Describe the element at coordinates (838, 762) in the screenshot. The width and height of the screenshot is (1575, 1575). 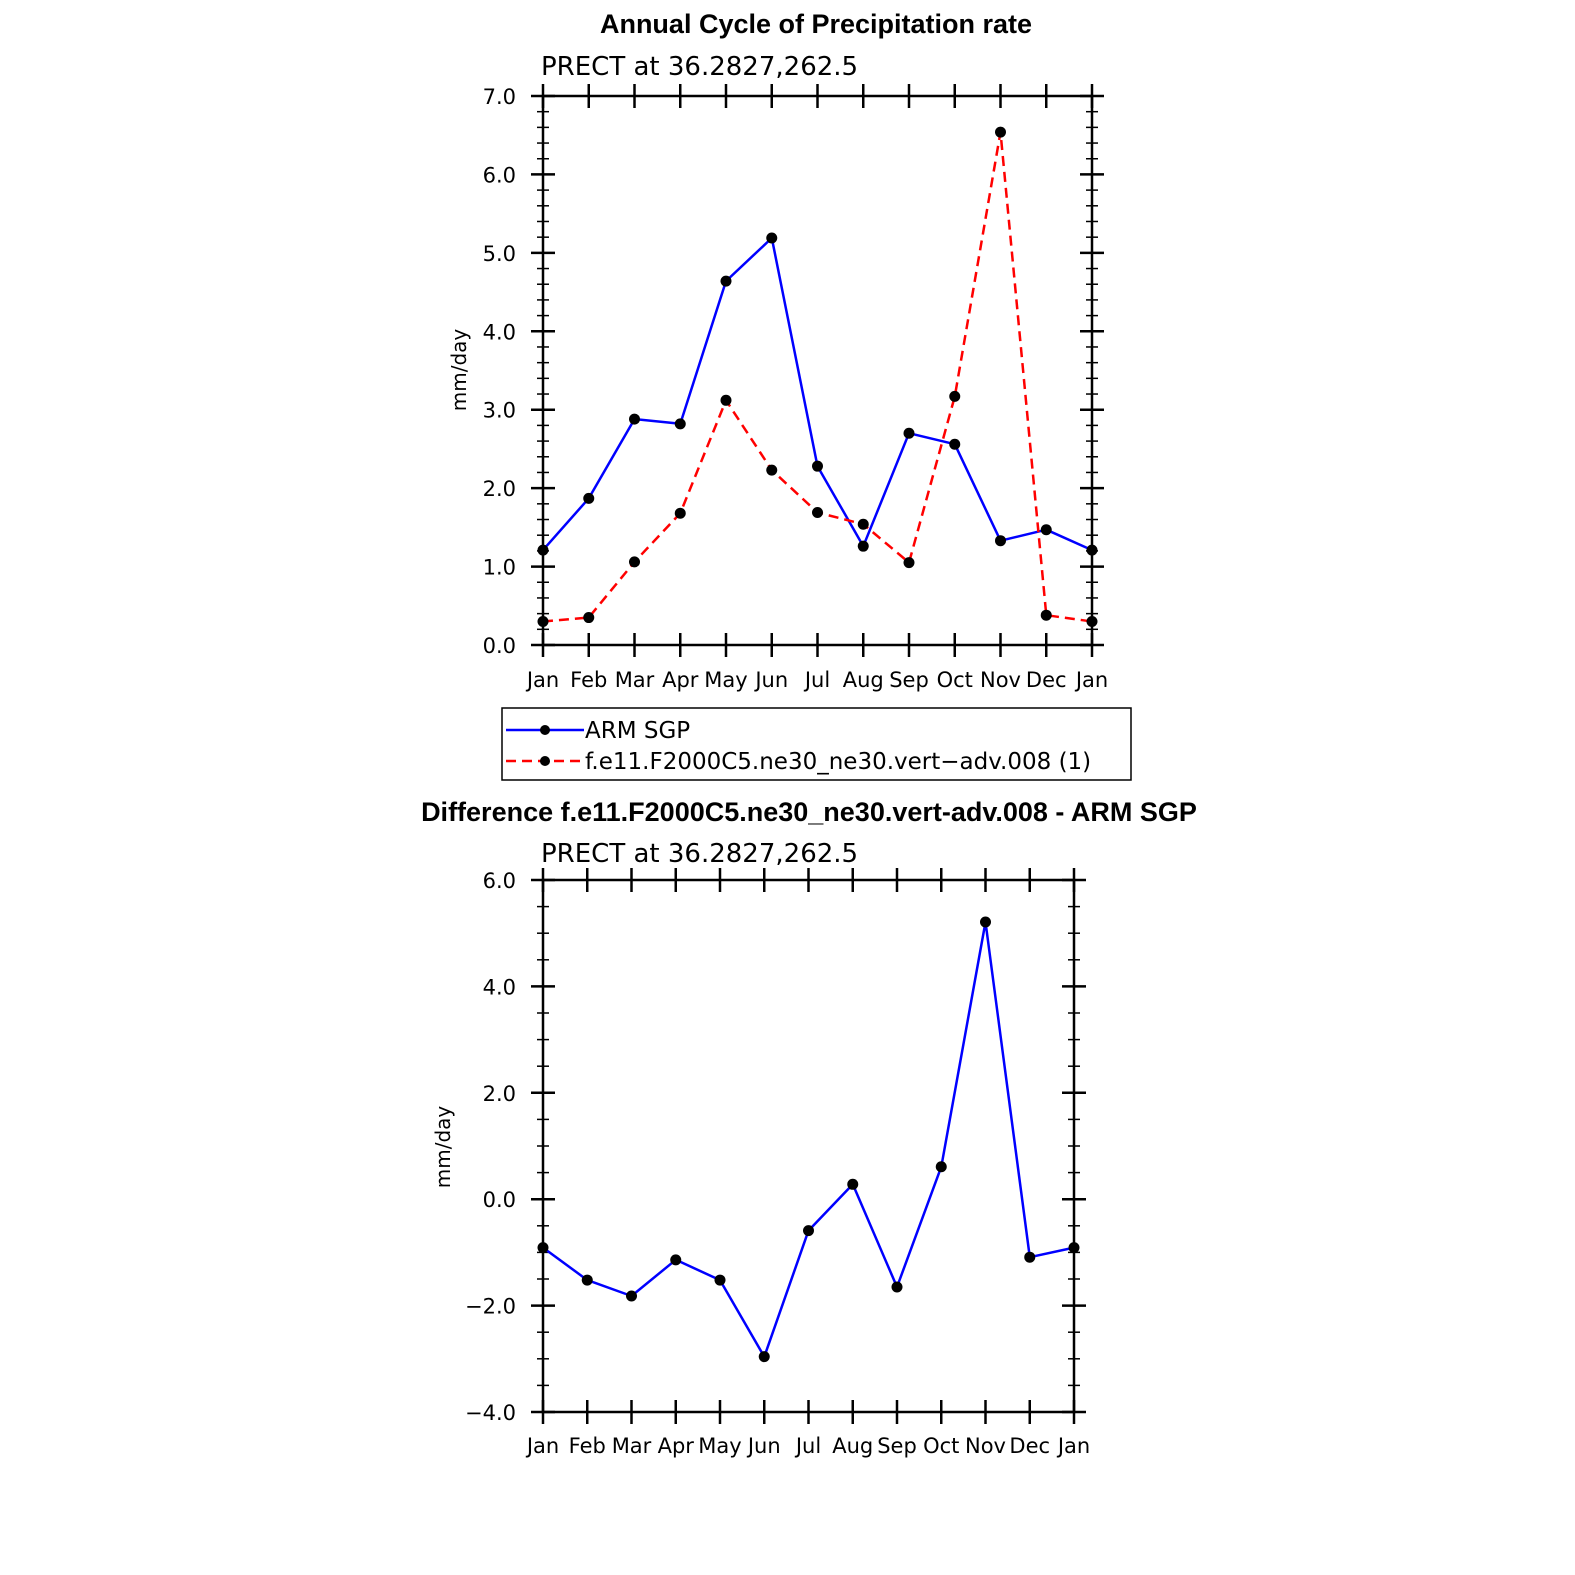
I see `legend-label-model: f.e11.F2000C5.ne30_ne30.vert−adv.008 (1)` at that location.